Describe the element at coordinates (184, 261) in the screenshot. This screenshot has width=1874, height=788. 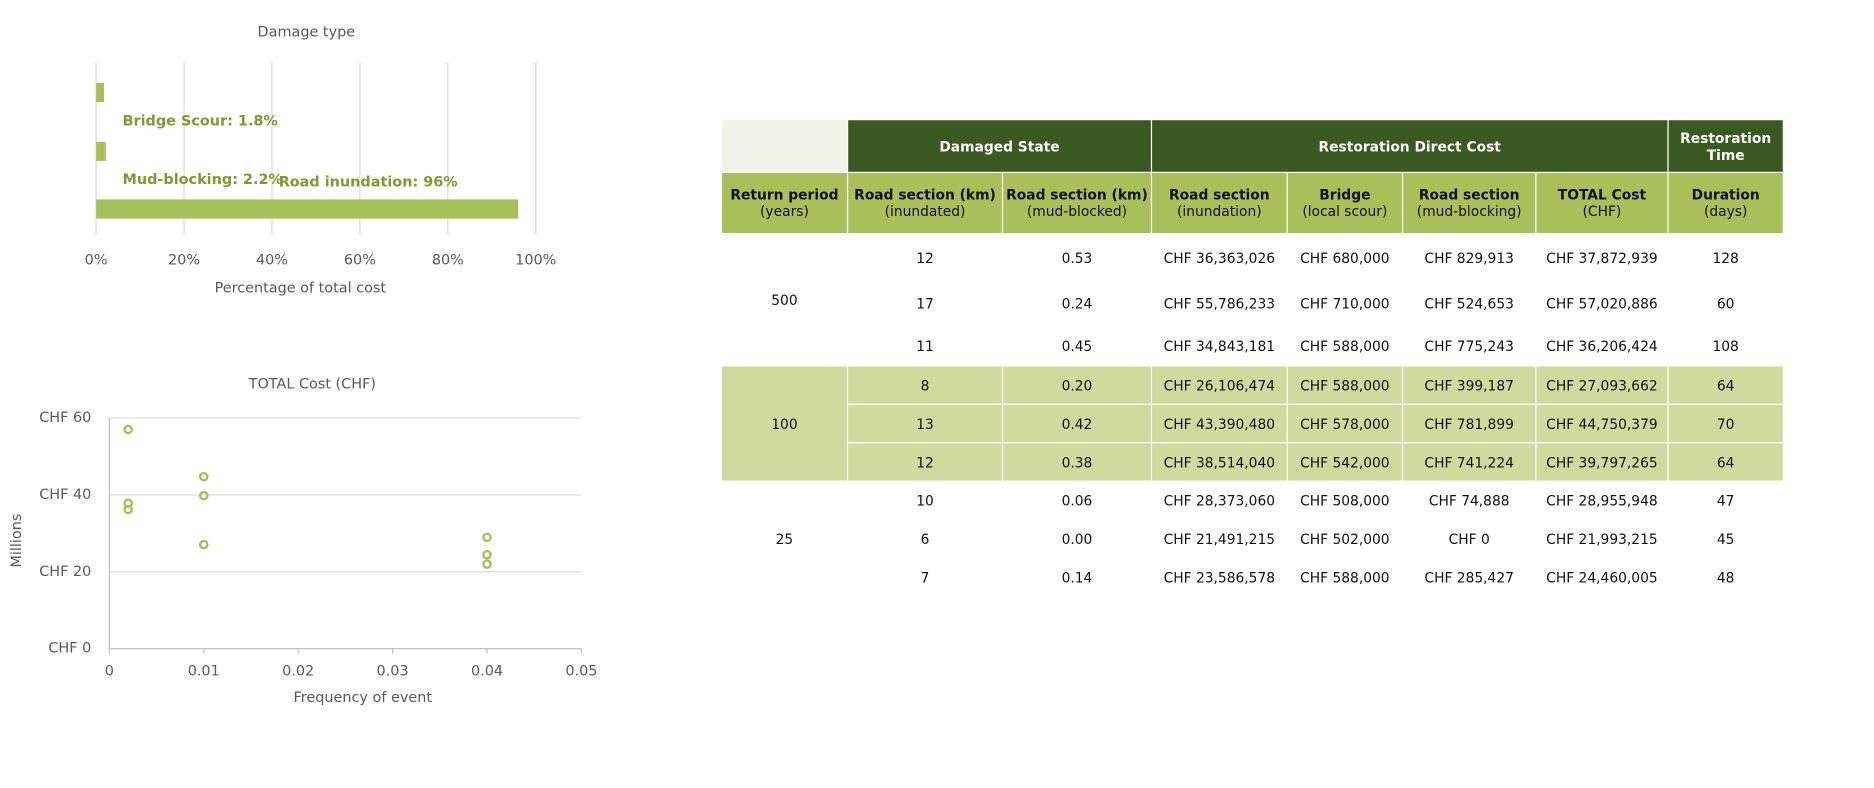
I see `x-tick-label: 20%` at that location.